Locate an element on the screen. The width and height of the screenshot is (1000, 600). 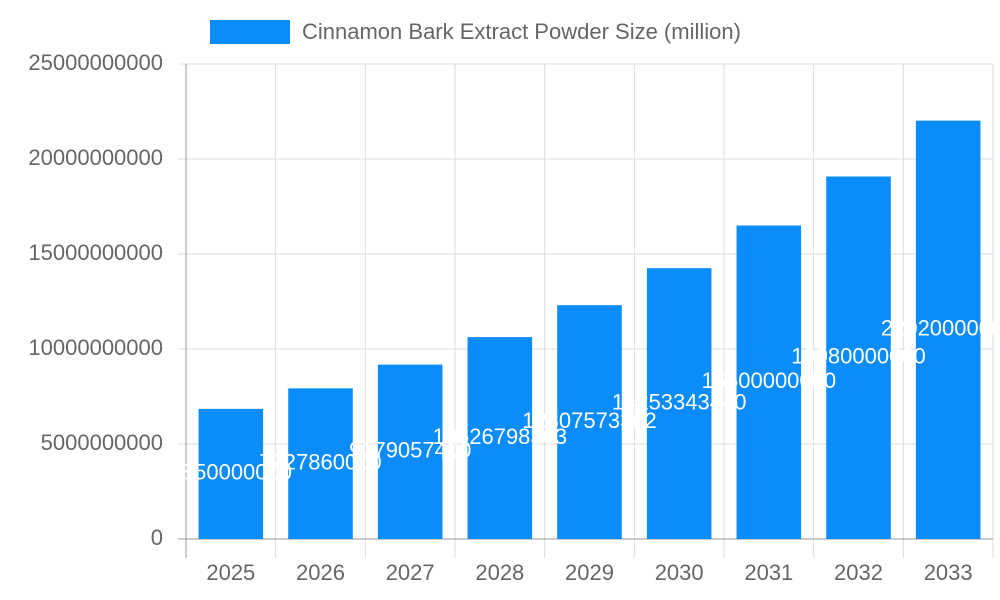
y-tick-label: 15000000000 is located at coordinates (95, 252).